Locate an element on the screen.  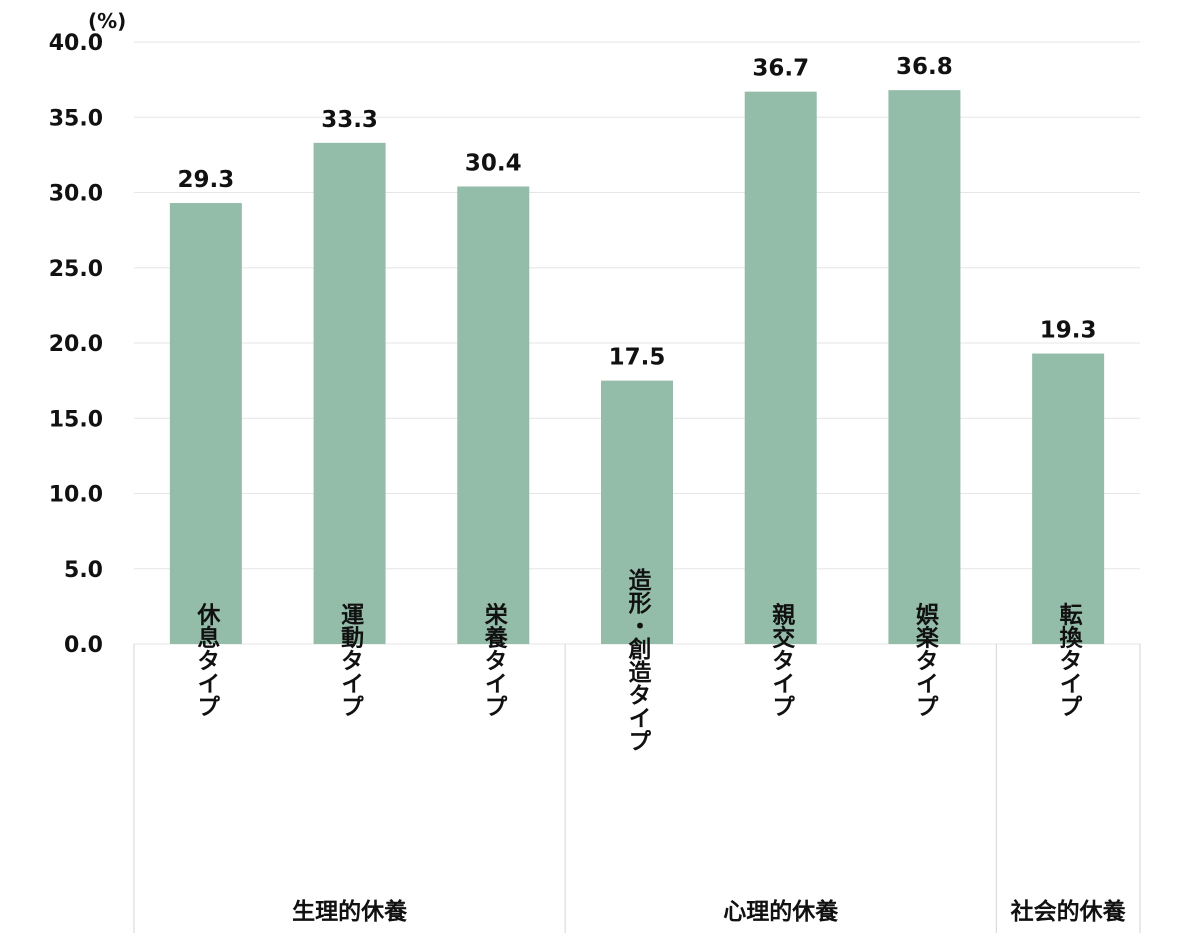
category-label: 造形・創造タイプ is located at coordinates (638, 660).